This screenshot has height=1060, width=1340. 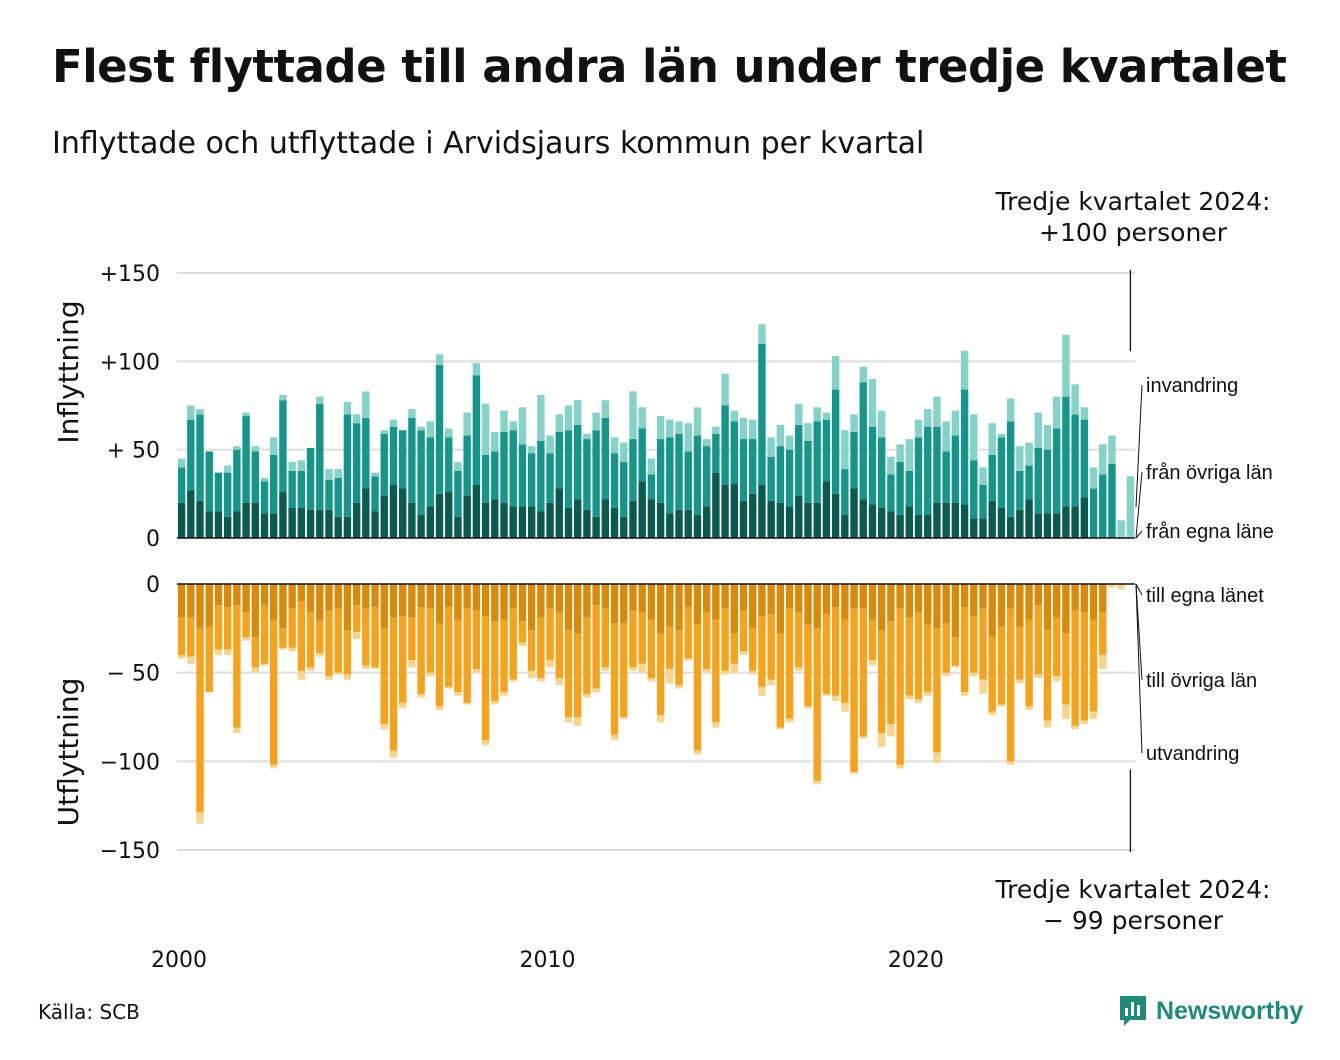 I want to click on x-tick-label: 2020, so click(x=916, y=960).